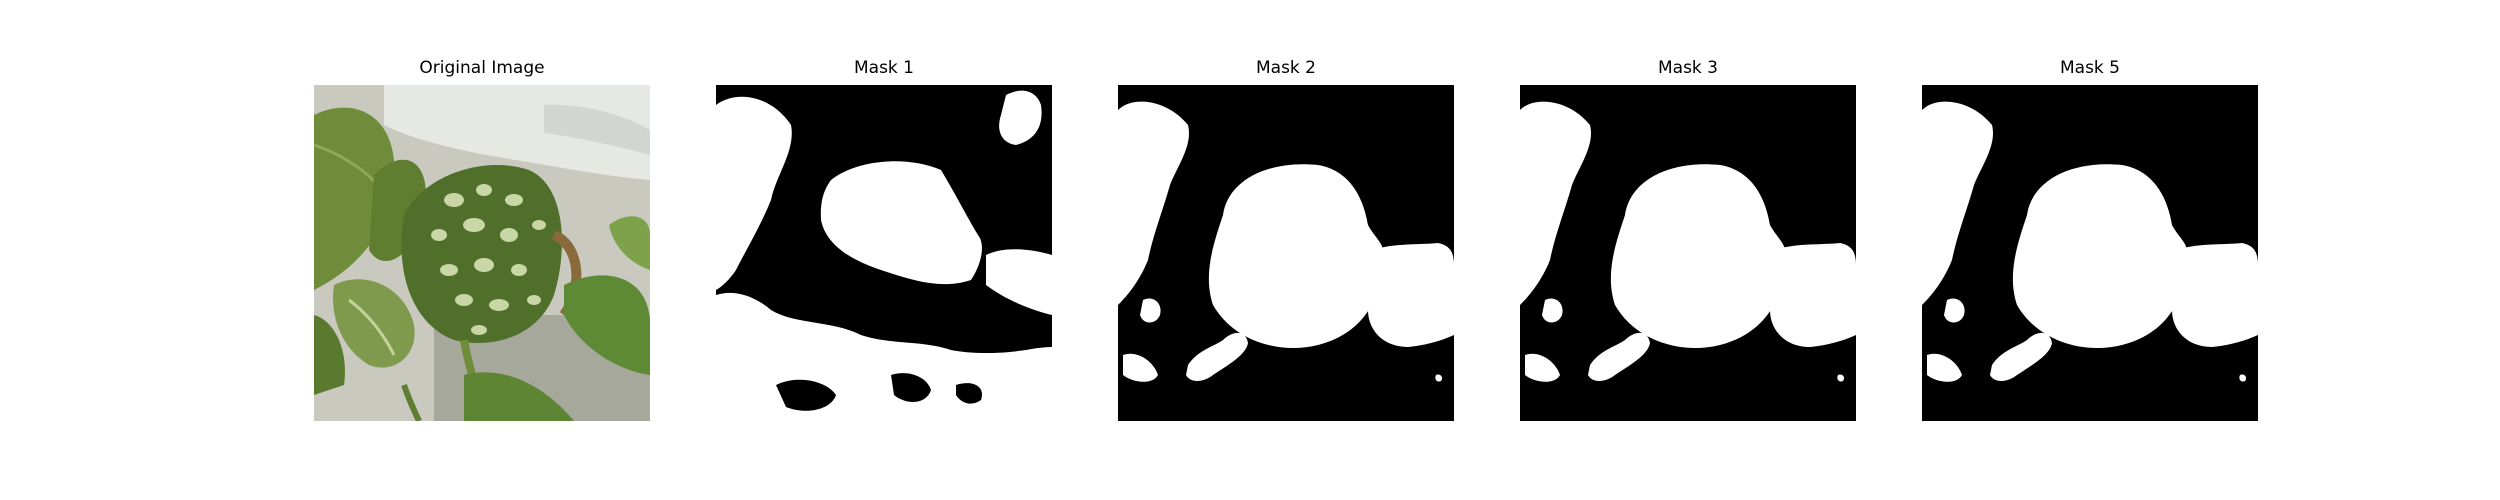 The height and width of the screenshot is (500, 2500). I want to click on leaf-spots, so click(488, 259).